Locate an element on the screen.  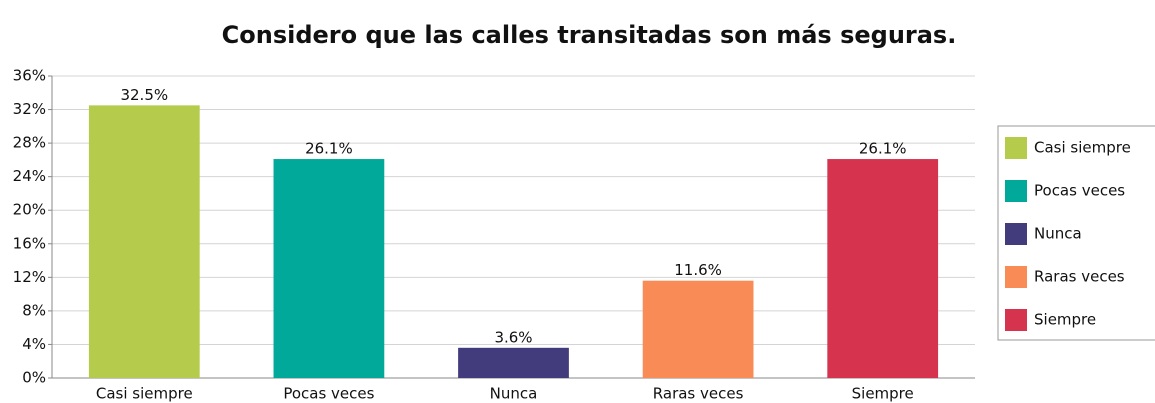
y-tick-label: 0% is located at coordinates (34, 378).